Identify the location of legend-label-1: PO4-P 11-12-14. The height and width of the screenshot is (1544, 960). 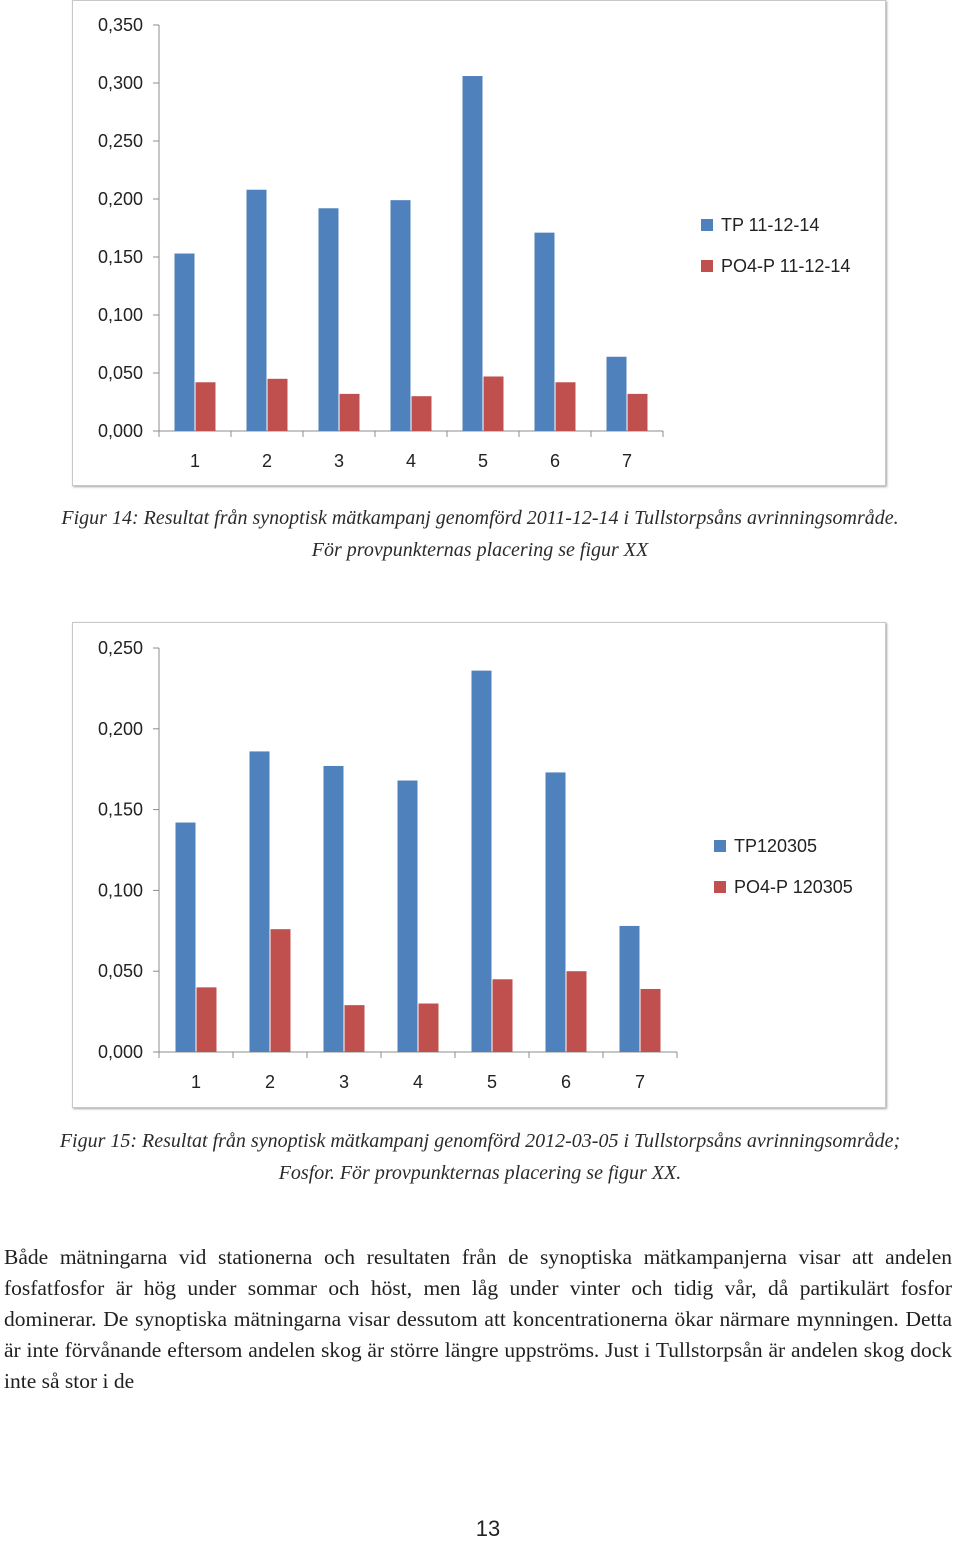
(785, 266).